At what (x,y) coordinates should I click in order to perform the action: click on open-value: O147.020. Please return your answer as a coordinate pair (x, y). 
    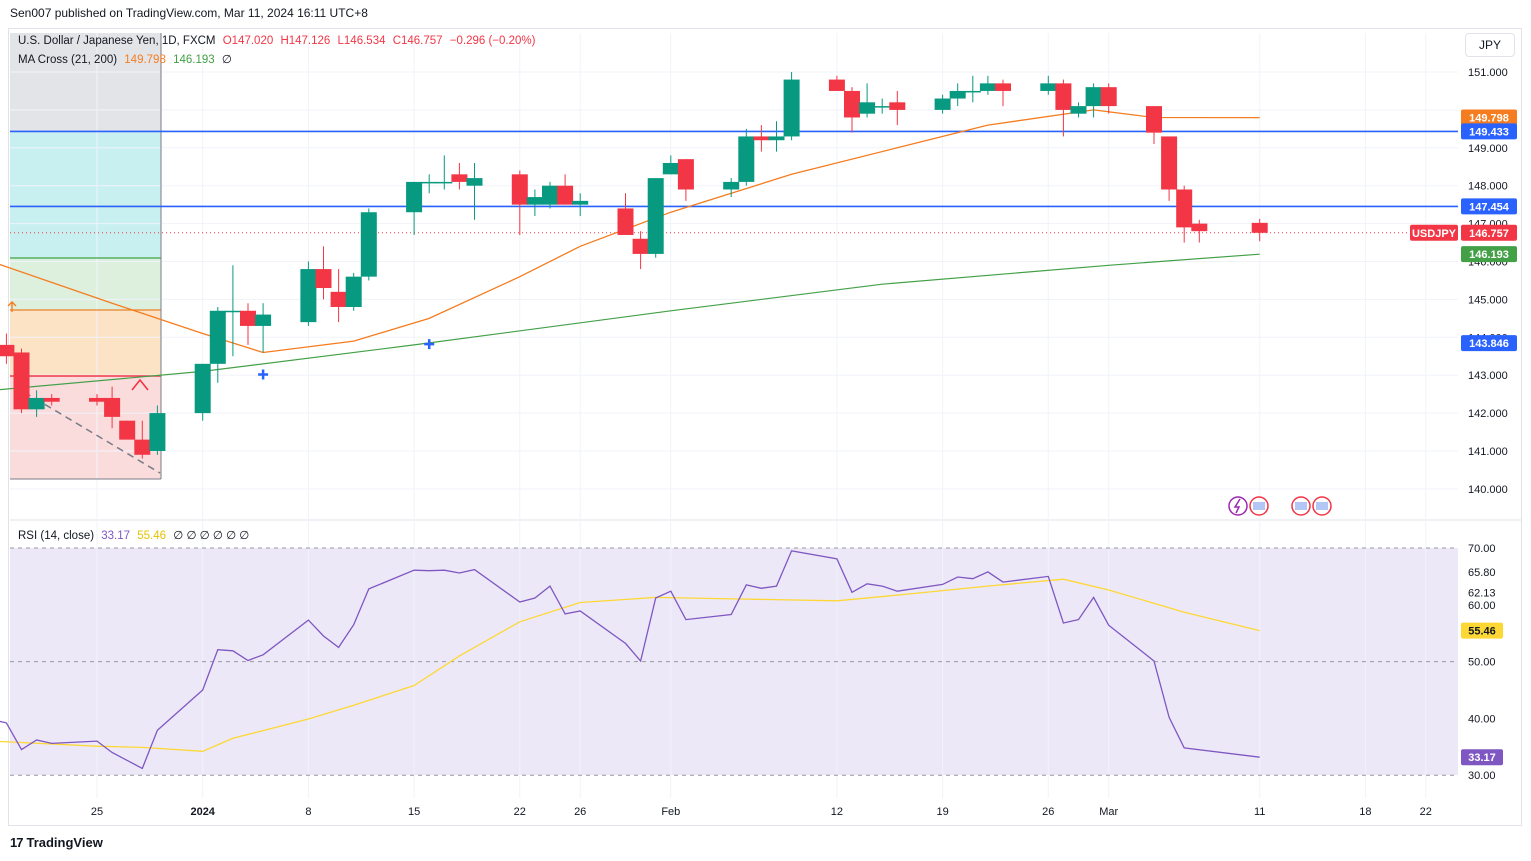
    Looking at the image, I should click on (248, 41).